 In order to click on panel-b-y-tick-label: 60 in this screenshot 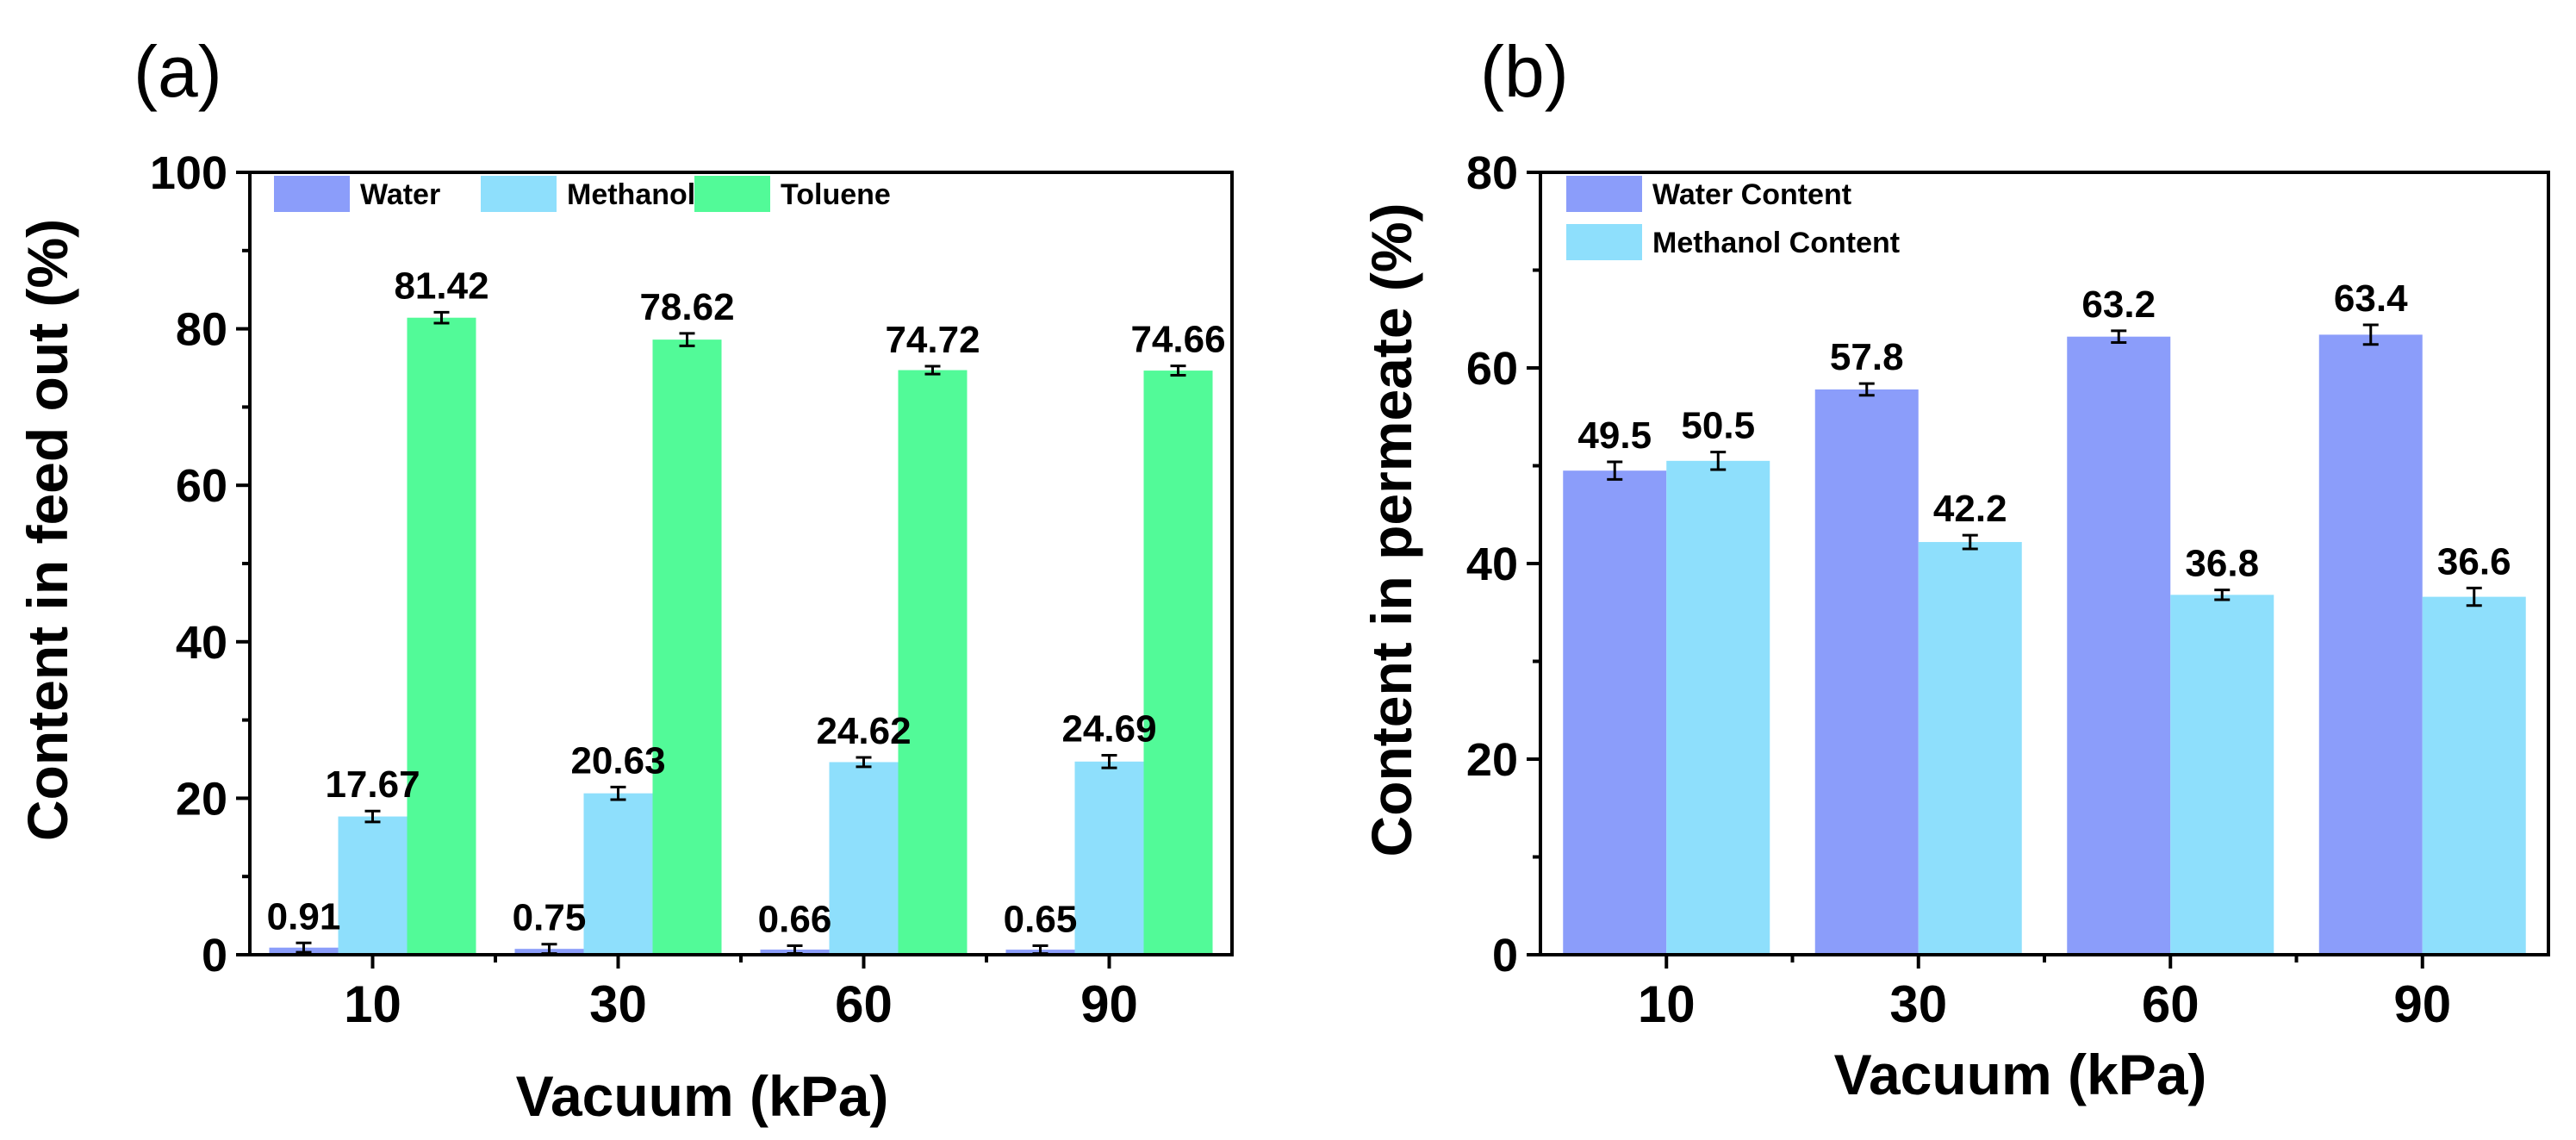, I will do `click(1492, 369)`.